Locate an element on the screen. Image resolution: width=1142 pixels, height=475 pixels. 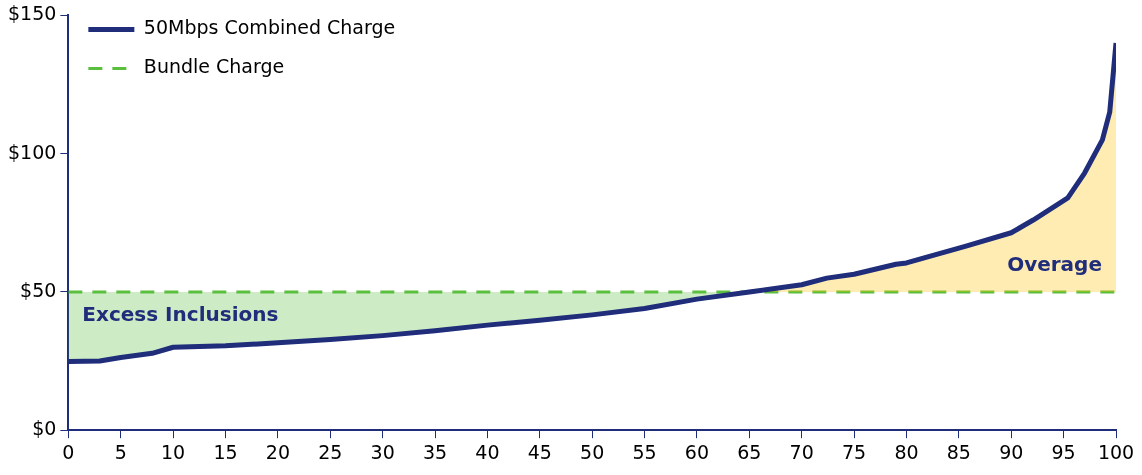
x-tick-label: 55 is located at coordinates (644, 451).